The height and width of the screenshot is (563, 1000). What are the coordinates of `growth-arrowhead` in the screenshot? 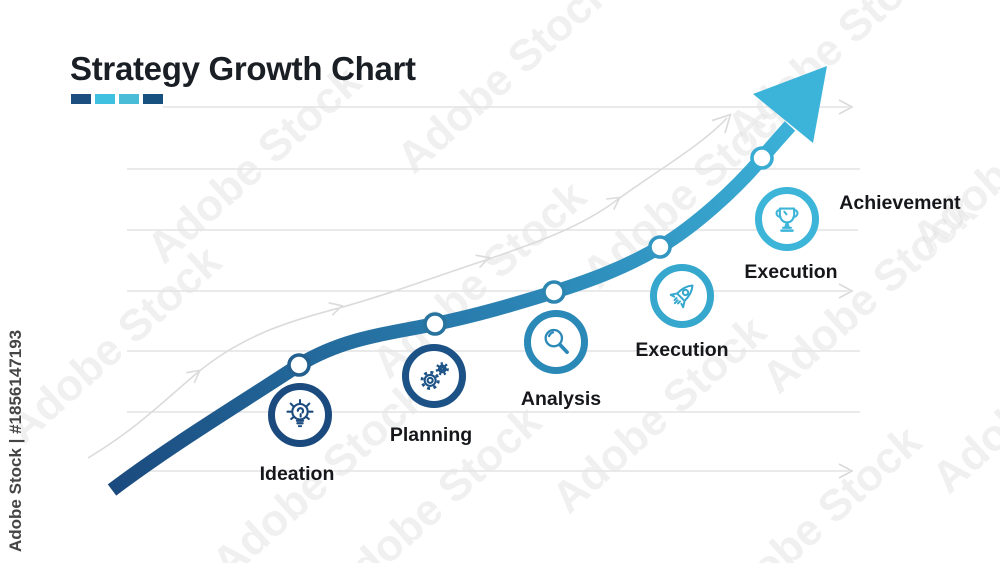 It's located at (790, 104).